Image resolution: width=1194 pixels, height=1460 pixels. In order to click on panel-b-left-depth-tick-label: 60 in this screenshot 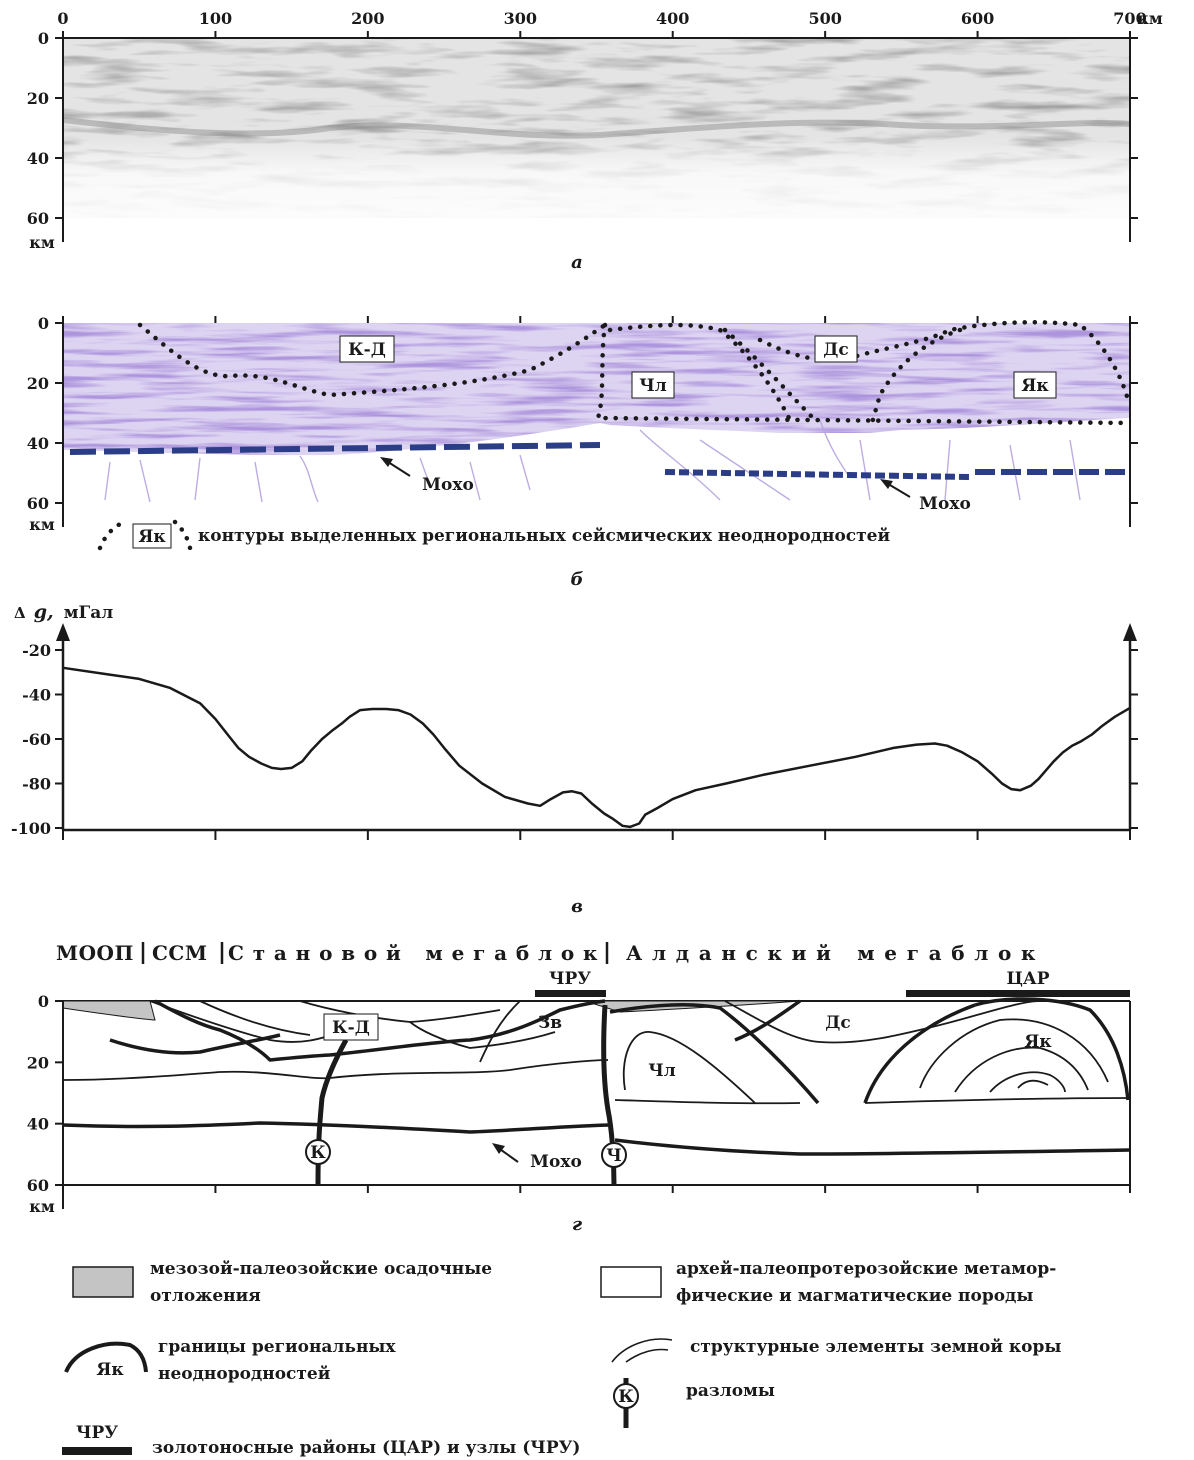, I will do `click(38, 503)`.